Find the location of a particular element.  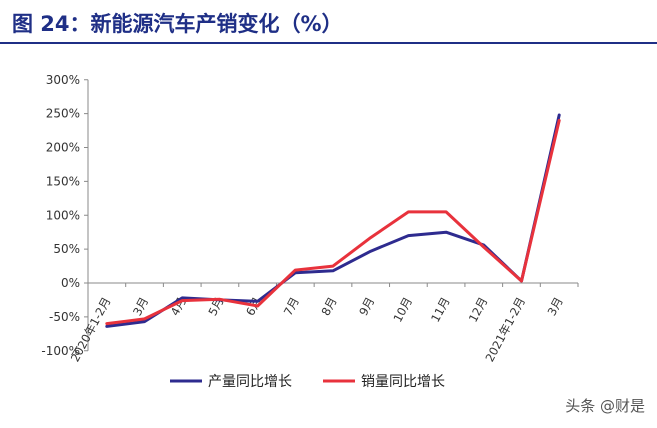

chart-title: 图 24：新能源汽车产销变化（%） is located at coordinates (177, 24).